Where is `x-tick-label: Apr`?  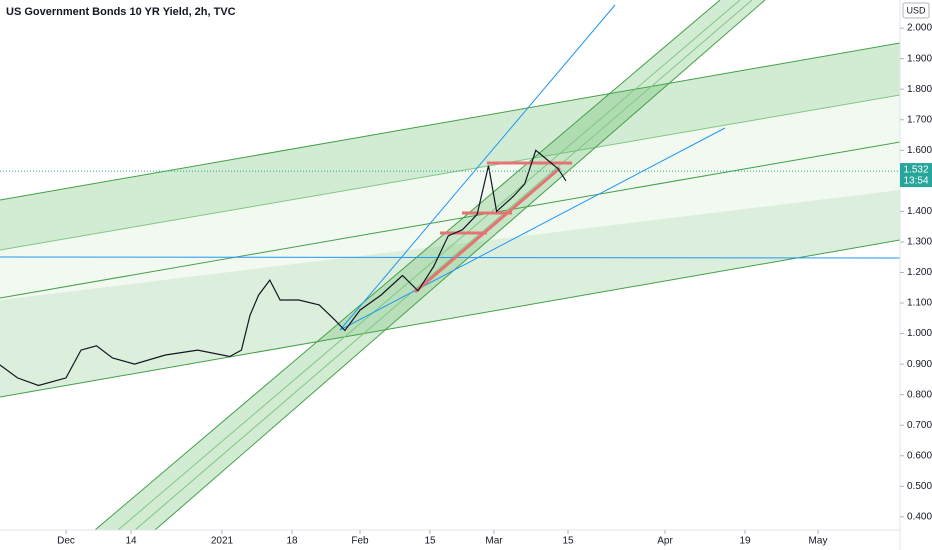
x-tick-label: Apr is located at coordinates (665, 541).